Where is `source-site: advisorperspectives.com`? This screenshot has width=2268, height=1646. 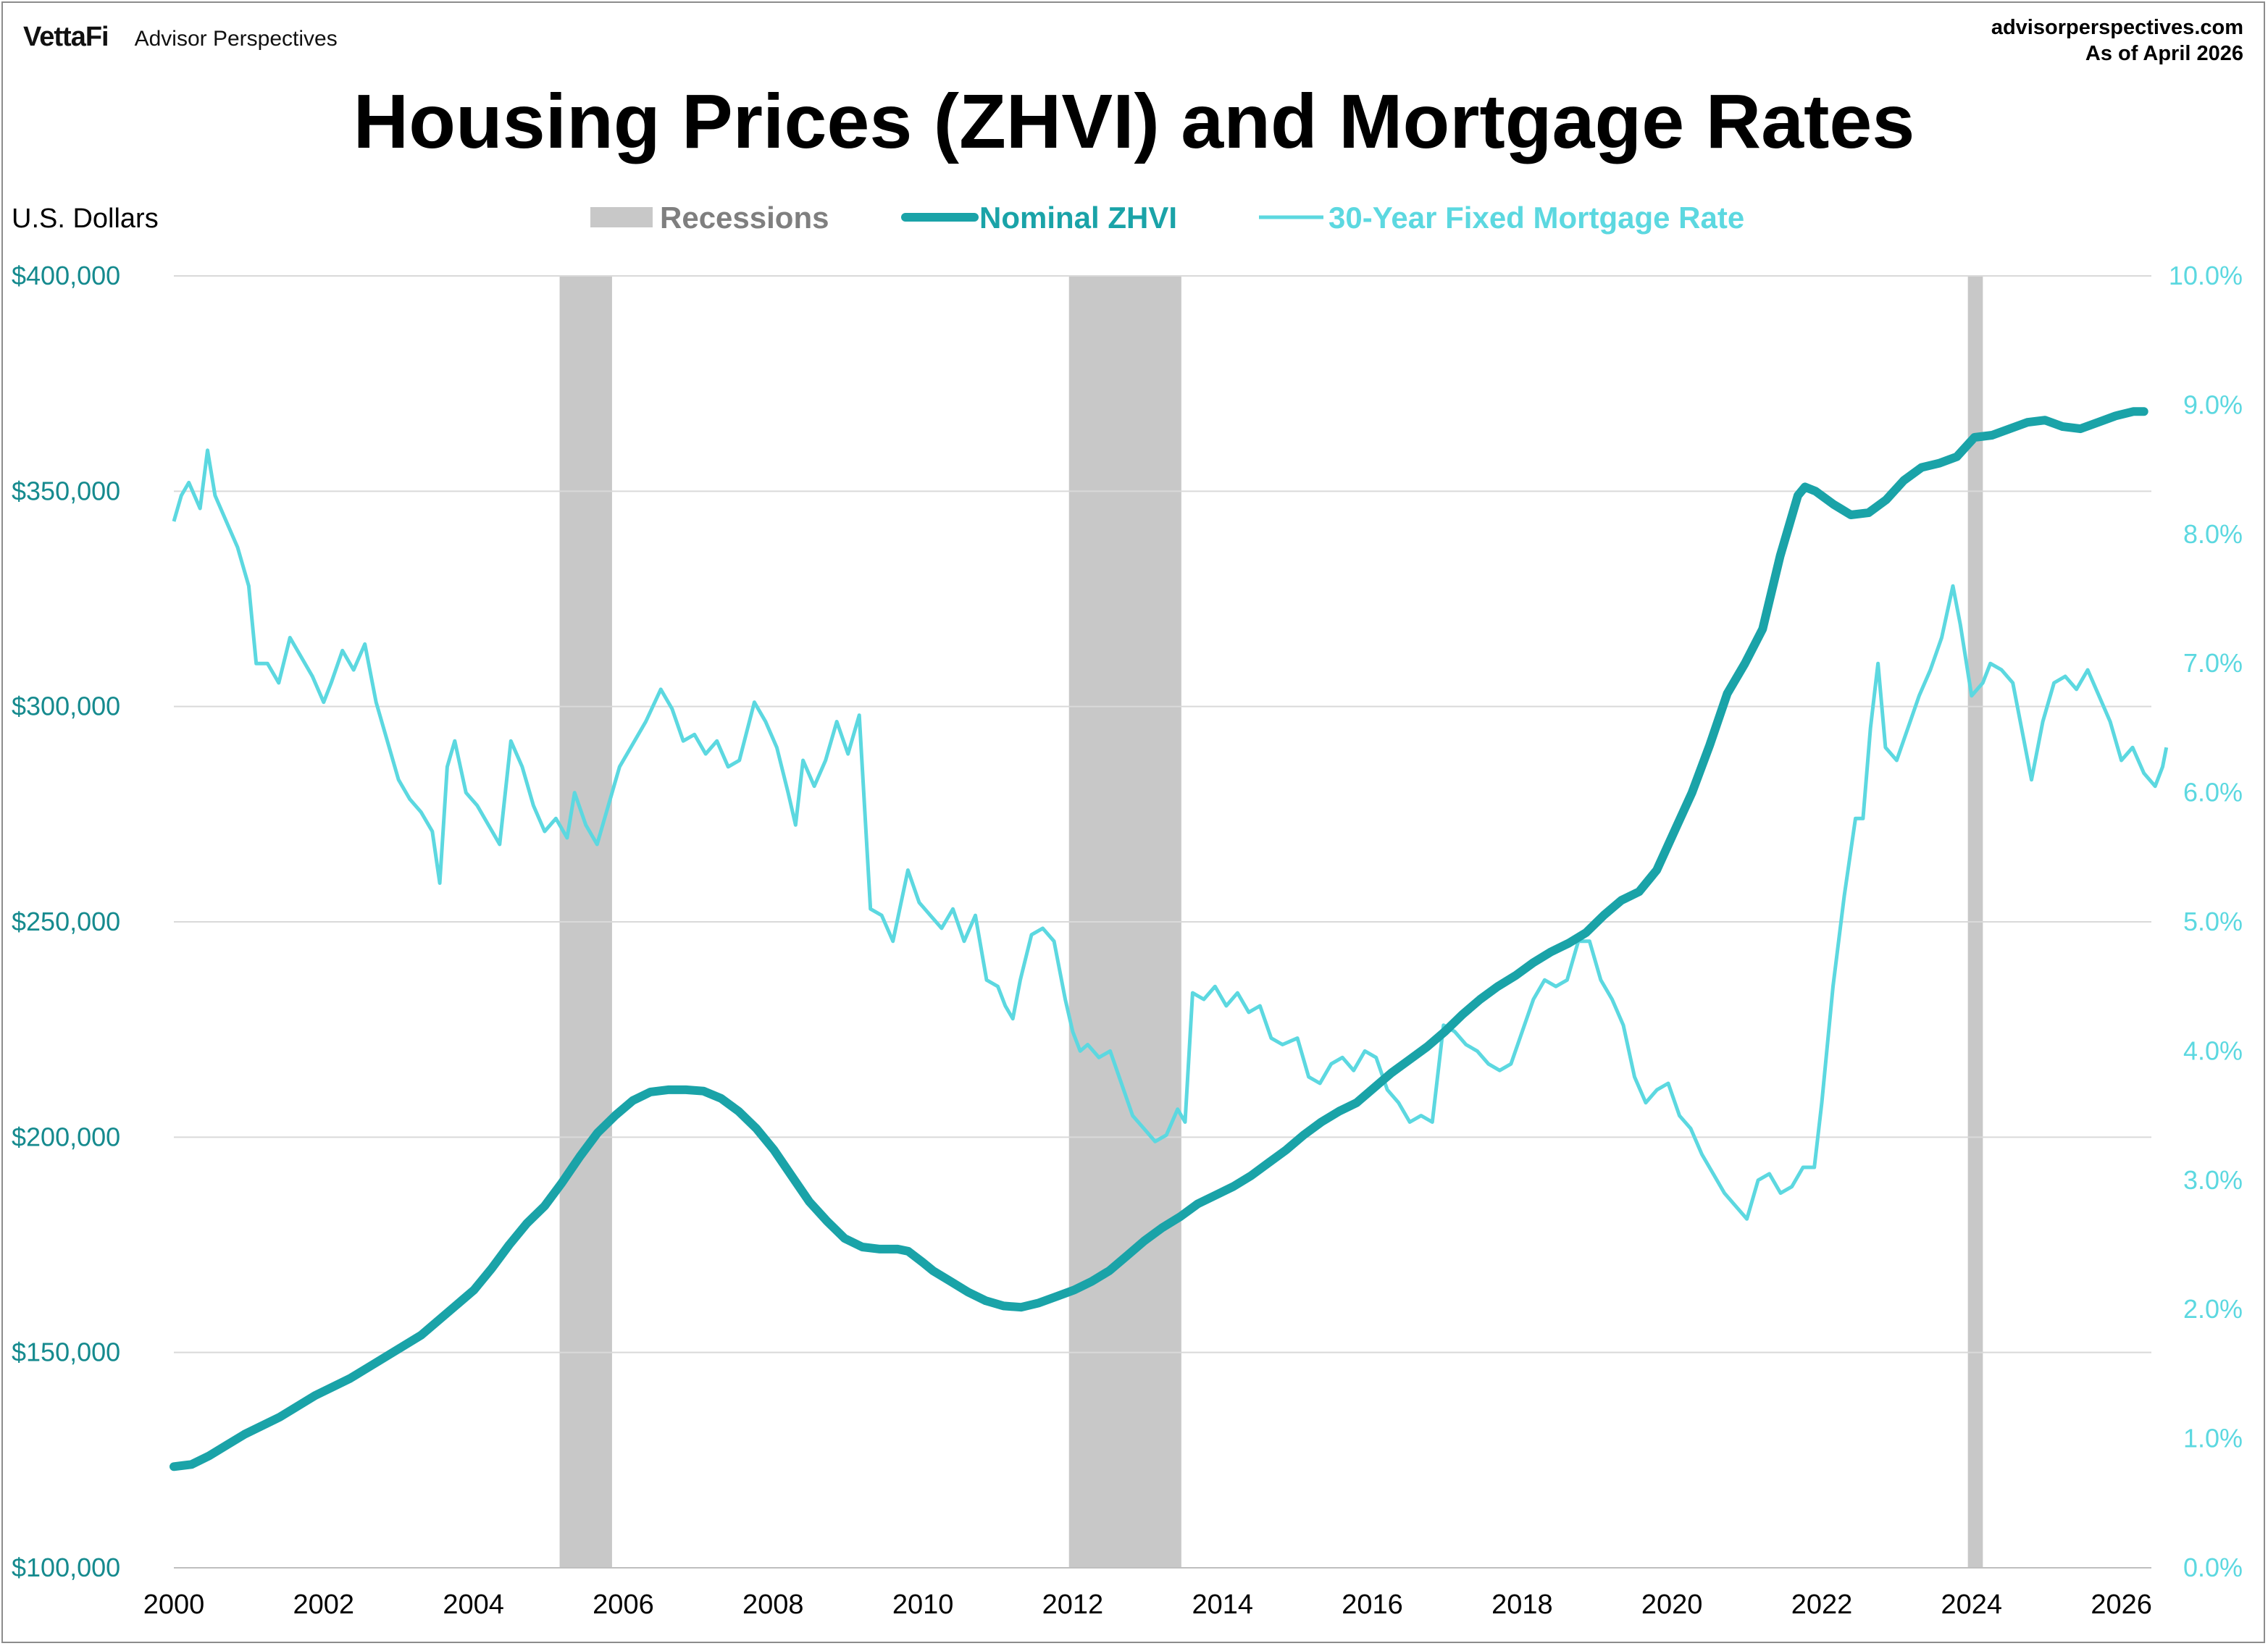 source-site: advisorperspectives.com is located at coordinates (2117, 27).